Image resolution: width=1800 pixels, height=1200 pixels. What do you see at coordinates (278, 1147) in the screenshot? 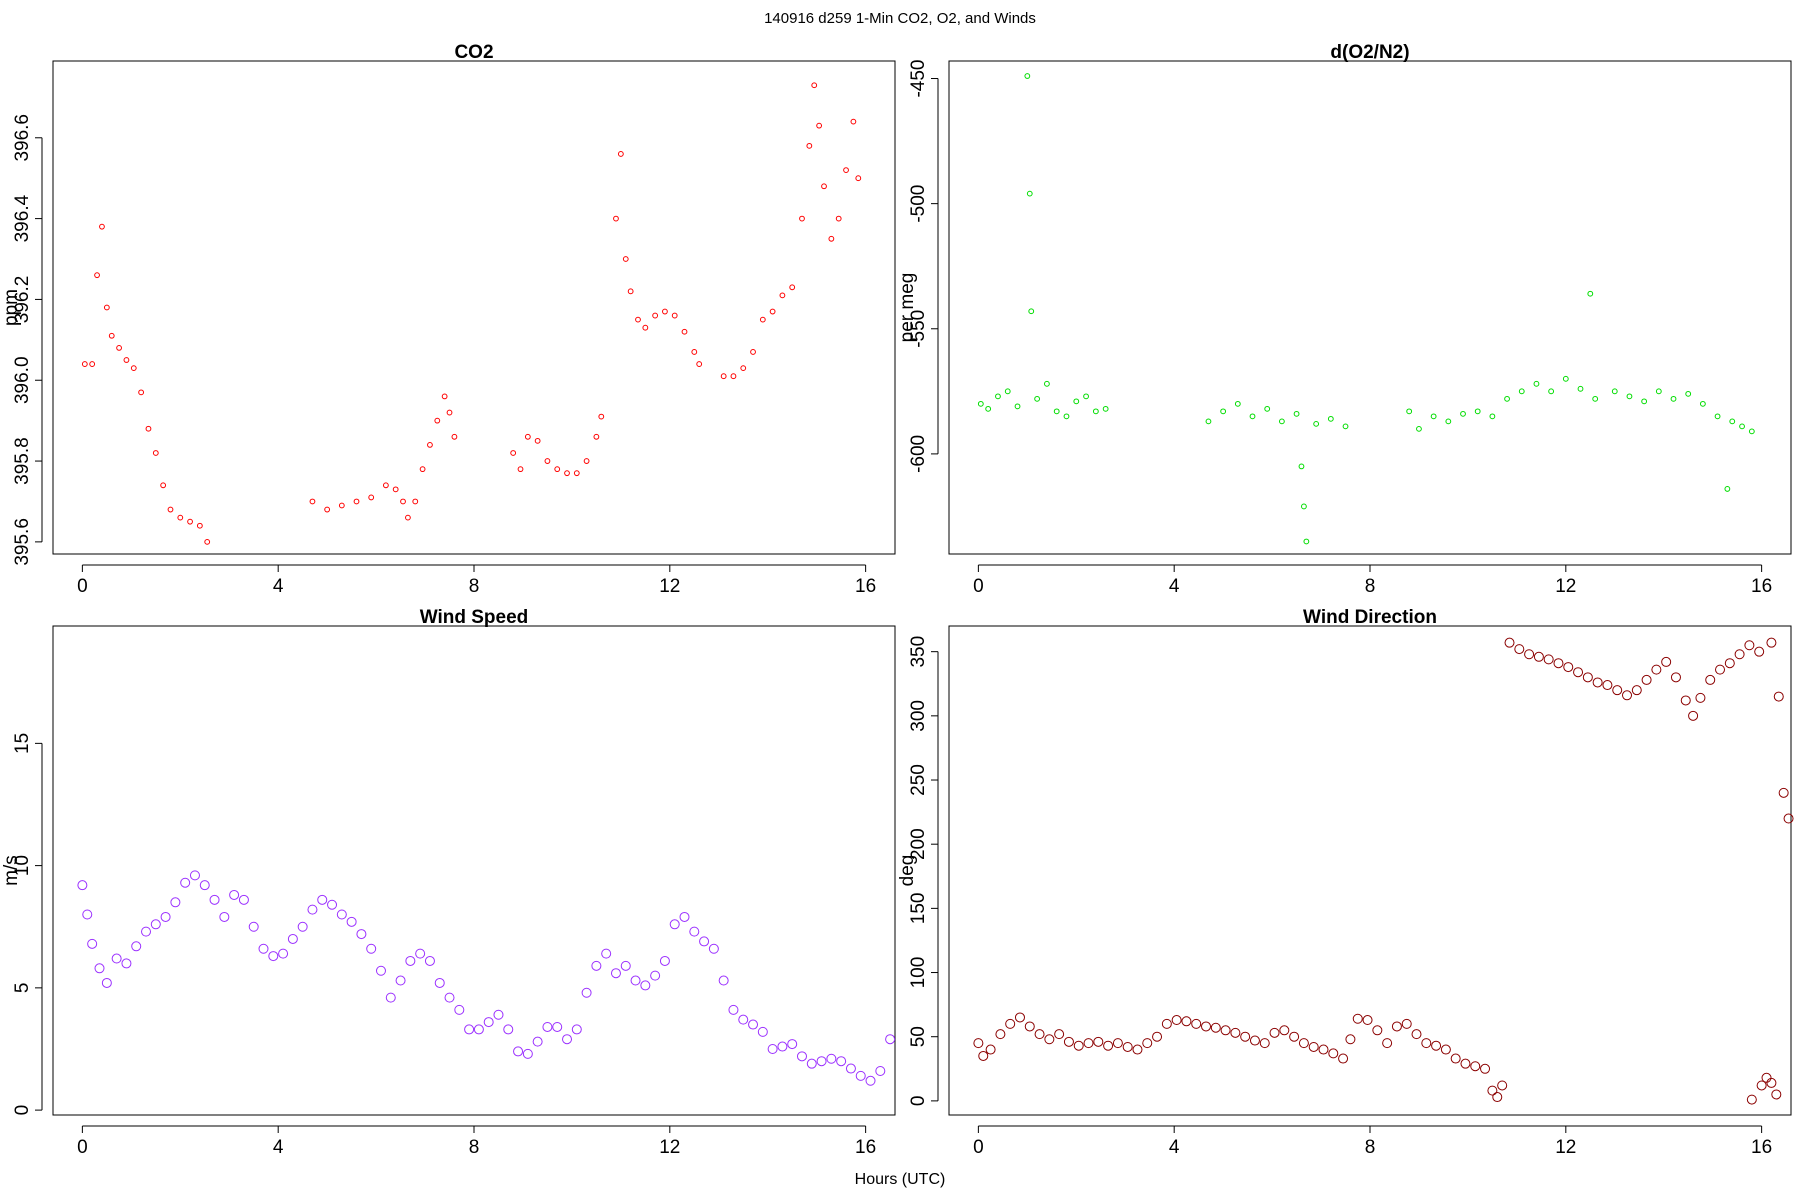
I see `wind-speed-x-tick-label: 4` at bounding box center [278, 1147].